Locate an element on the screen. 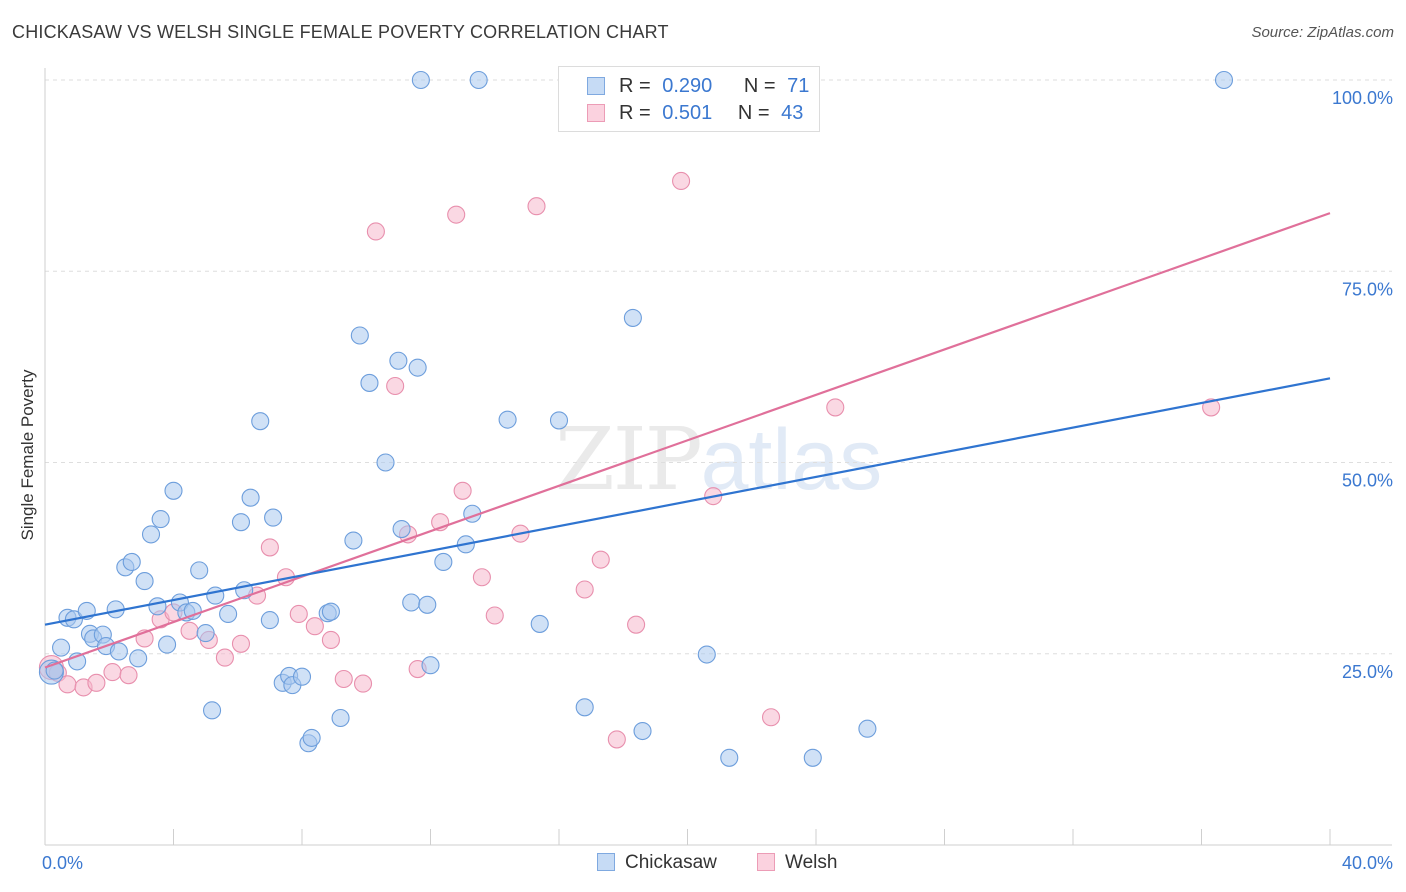 Image resolution: width=1406 pixels, height=892 pixels. legend-r-label: R = is located at coordinates (635, 113).